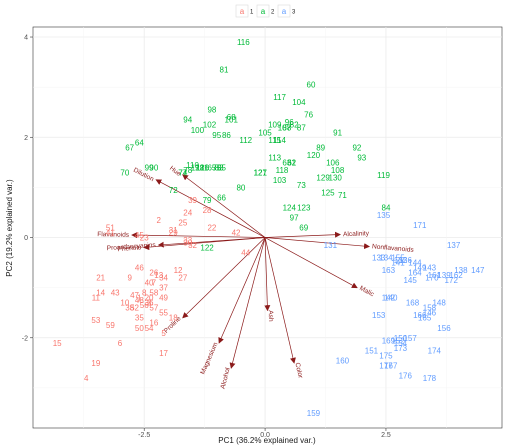  I want to click on loading-label: Flavanoids, so click(113, 235).